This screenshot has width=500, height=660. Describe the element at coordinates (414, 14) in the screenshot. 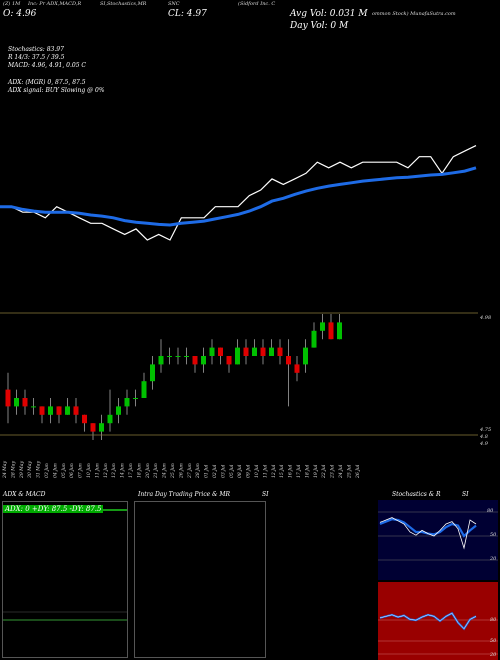

I see `header-suffix: ommon Stock) MunafaSutra.com` at that location.